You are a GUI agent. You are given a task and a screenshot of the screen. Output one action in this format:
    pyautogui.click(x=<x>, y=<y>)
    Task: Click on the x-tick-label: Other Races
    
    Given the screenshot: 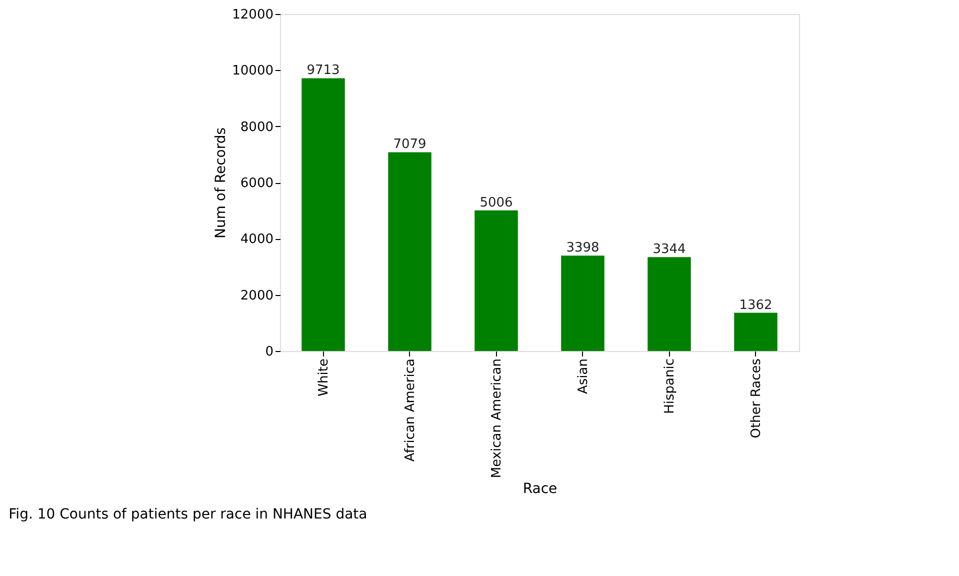 What is the action you would take?
    pyautogui.click(x=756, y=398)
    